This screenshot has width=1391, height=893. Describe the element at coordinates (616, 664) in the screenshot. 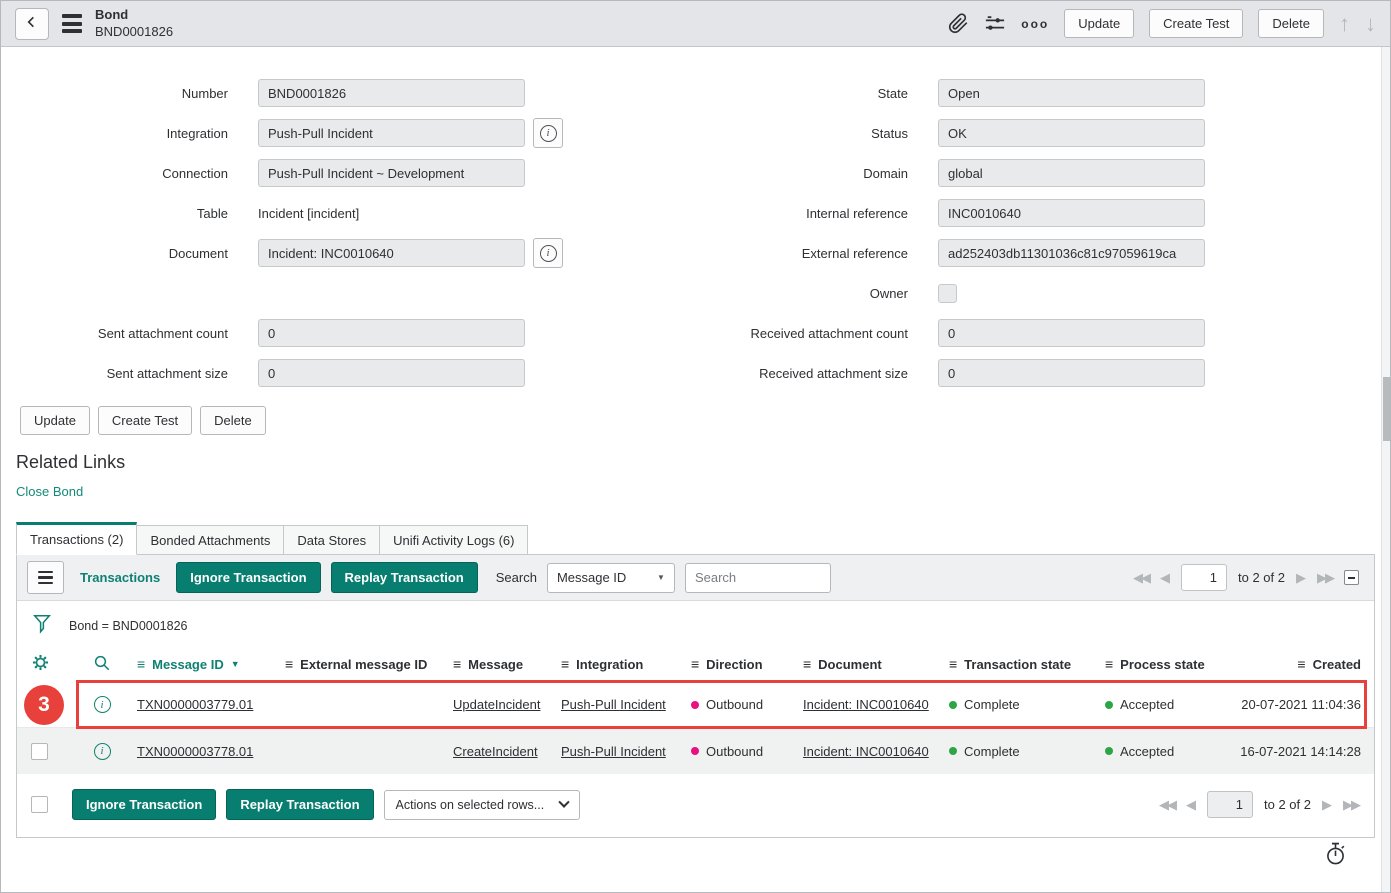

I see `column-header-integration: ≡ Integration` at that location.